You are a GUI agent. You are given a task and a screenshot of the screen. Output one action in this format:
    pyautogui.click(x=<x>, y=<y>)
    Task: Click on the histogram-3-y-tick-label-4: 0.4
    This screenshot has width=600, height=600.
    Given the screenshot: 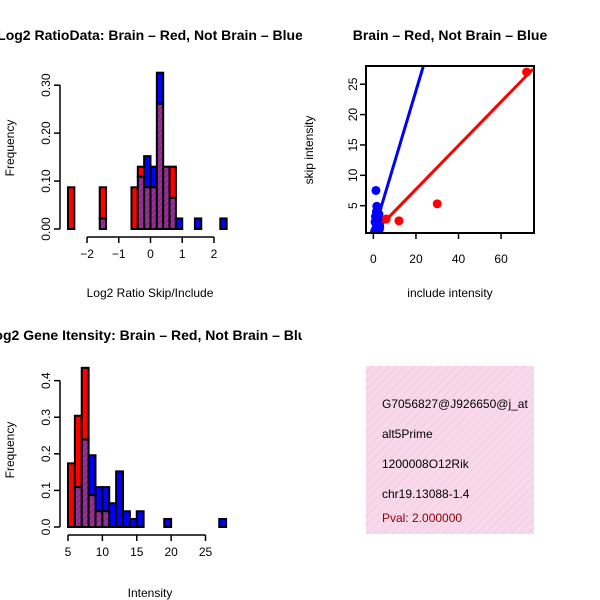 What is the action you would take?
    pyautogui.click(x=46, y=380)
    